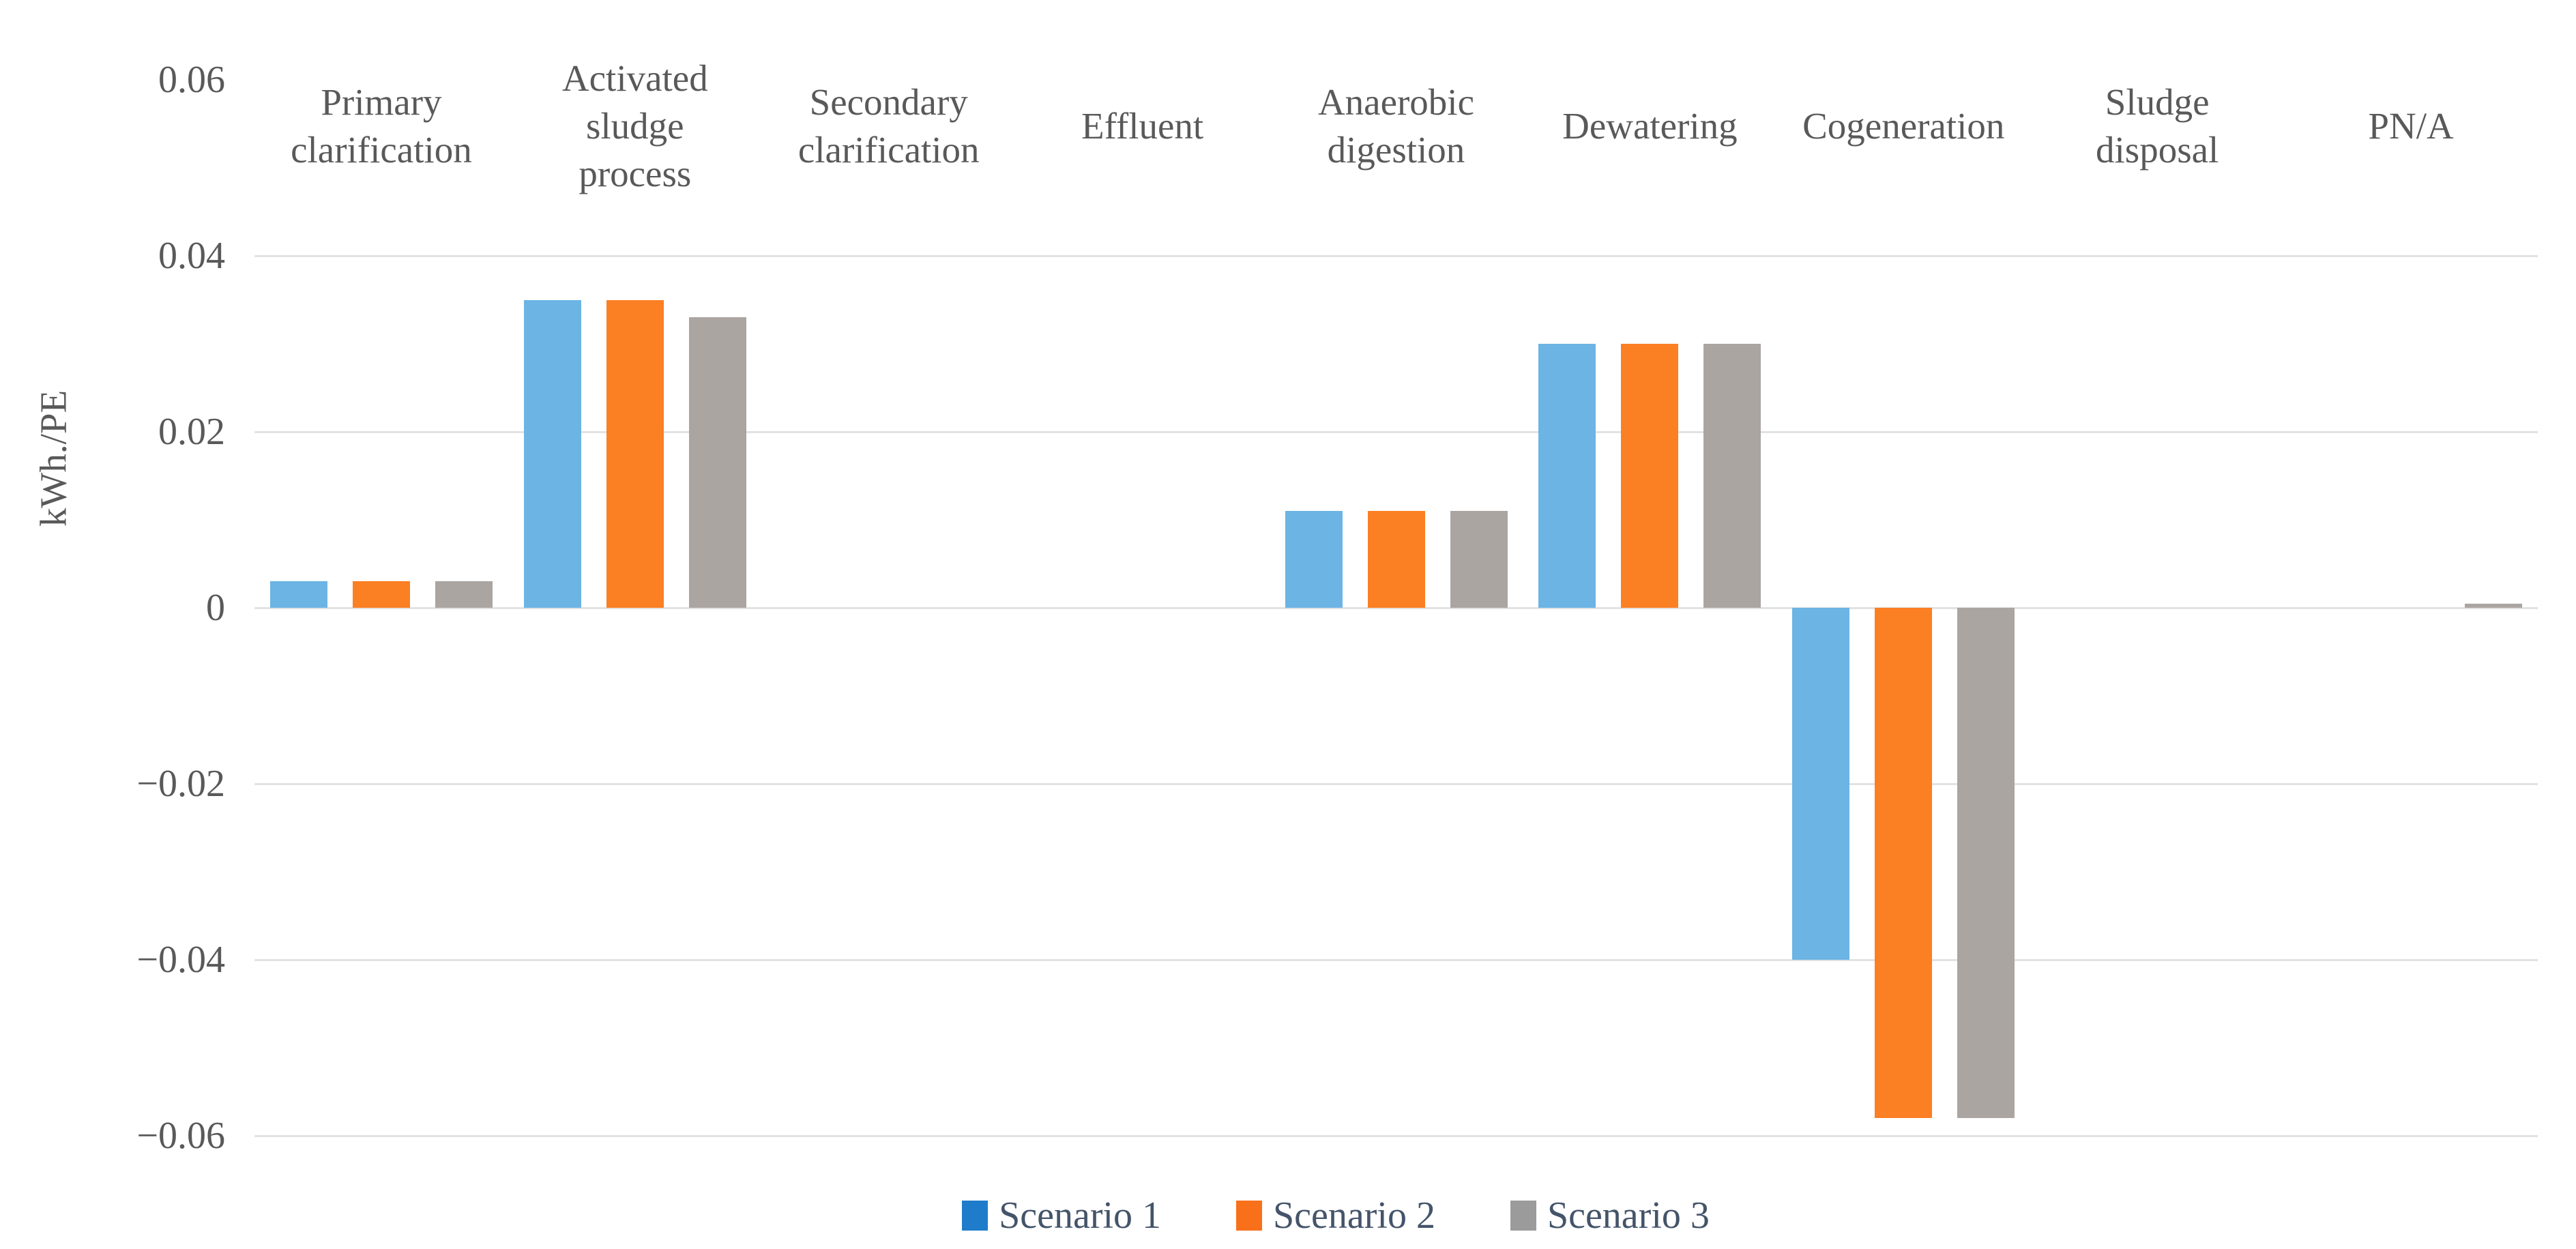 The height and width of the screenshot is (1249, 2576). Describe the element at coordinates (1396, 256) in the screenshot. I see `gridline-0.04` at that location.